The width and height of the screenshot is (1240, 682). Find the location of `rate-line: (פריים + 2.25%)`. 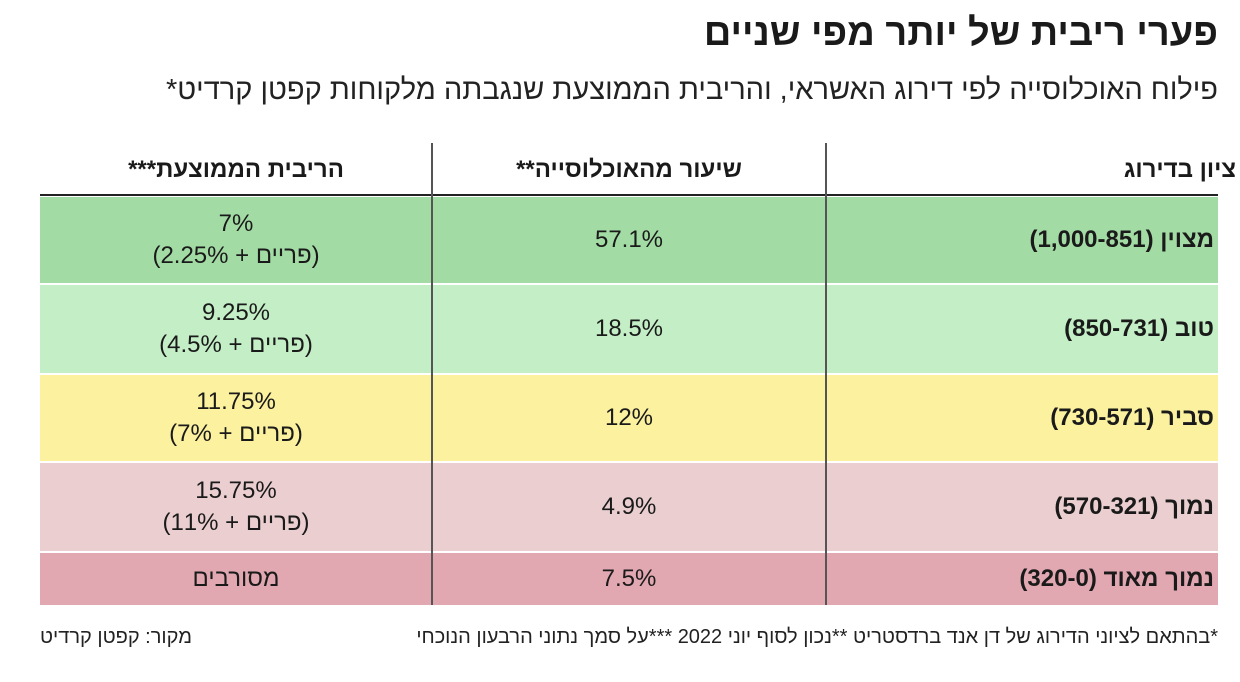

rate-line: (פריים + 2.25%) is located at coordinates (236, 255).